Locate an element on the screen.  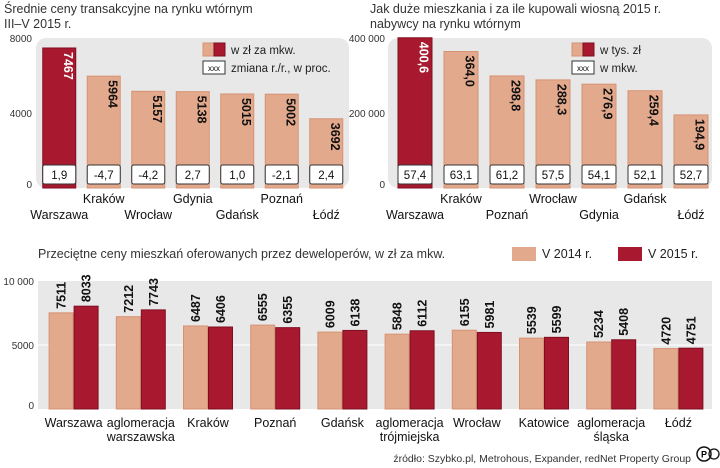
legend: w tys. zł xxx w mkw. is located at coordinates (606, 58).